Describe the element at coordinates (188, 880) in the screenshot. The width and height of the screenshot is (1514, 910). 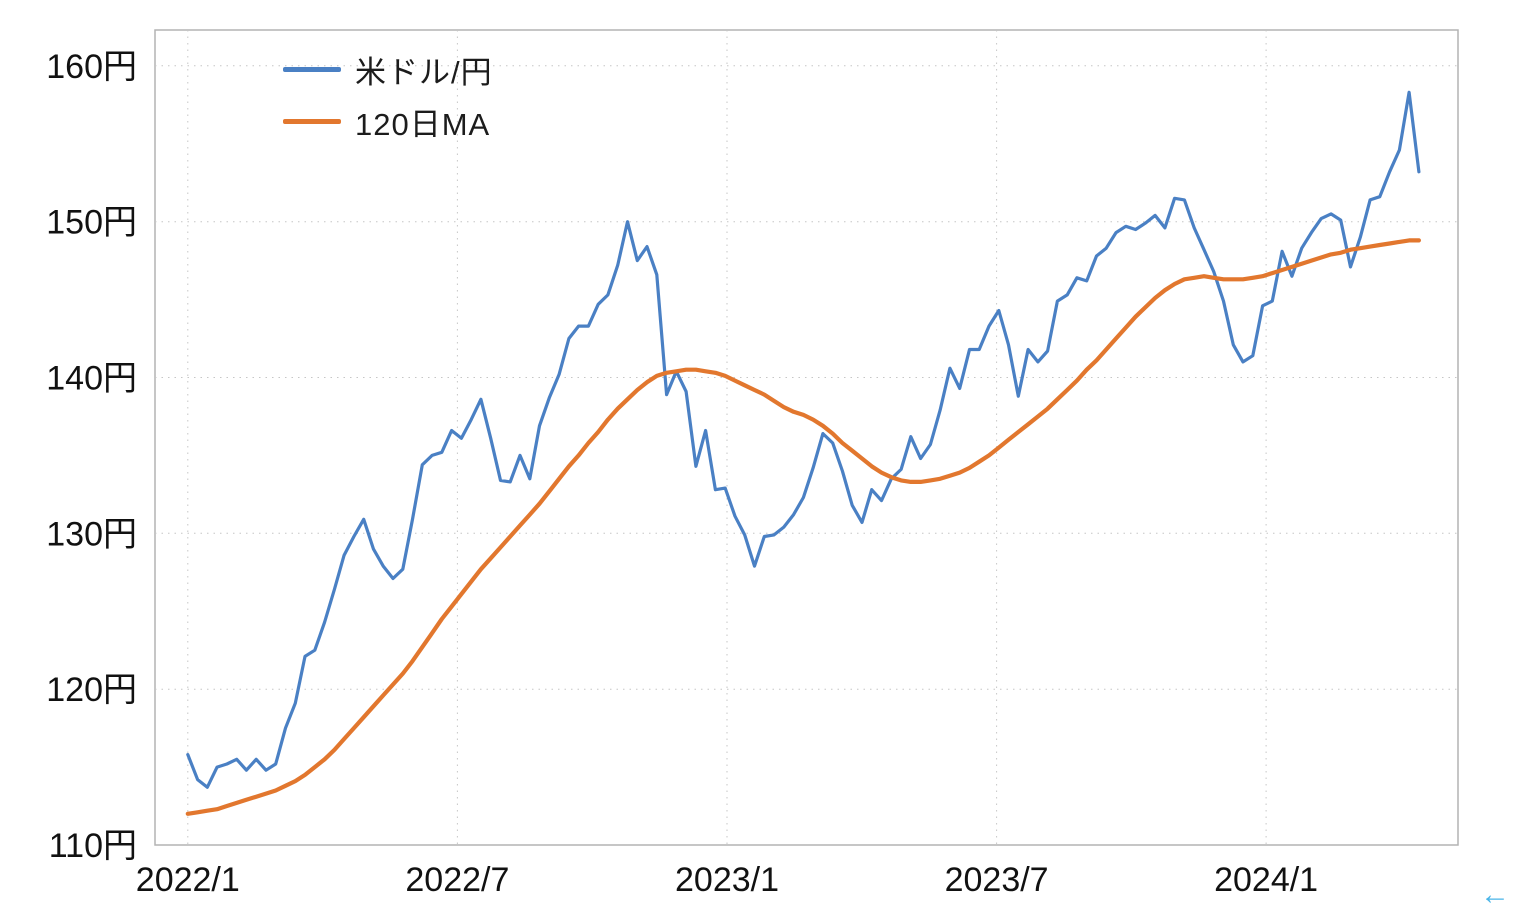
I see `x-tick-label: 2022/1` at that location.